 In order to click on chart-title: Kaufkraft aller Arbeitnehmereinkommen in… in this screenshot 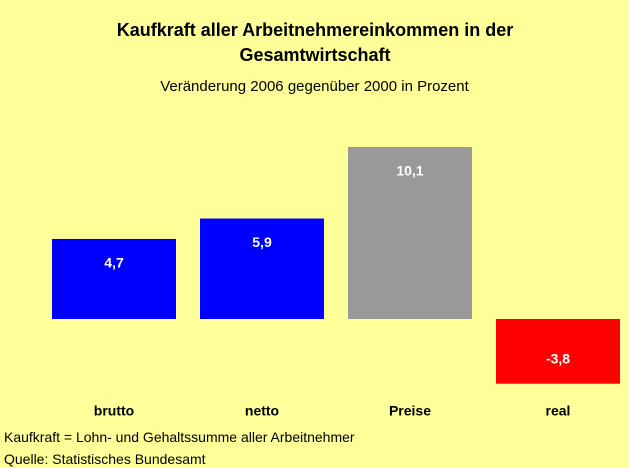, I will do `click(315, 42)`.